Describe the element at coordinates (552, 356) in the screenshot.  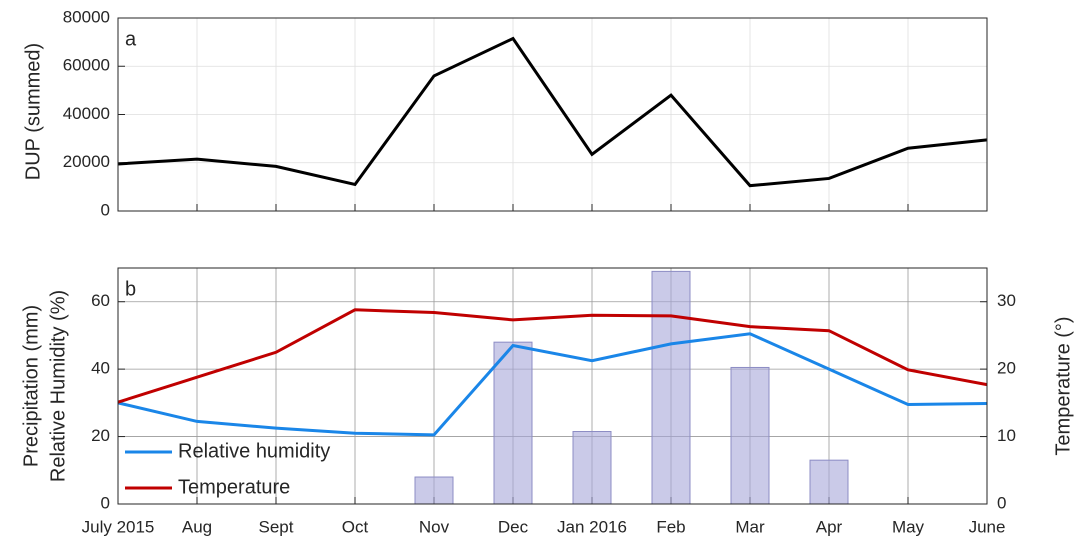
I see `data-line` at that location.